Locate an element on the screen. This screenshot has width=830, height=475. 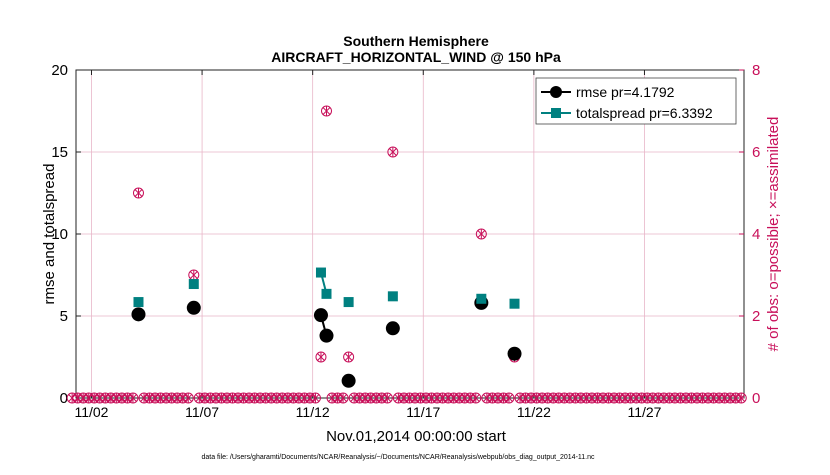
y-tick-label: 10 is located at coordinates (59, 234).